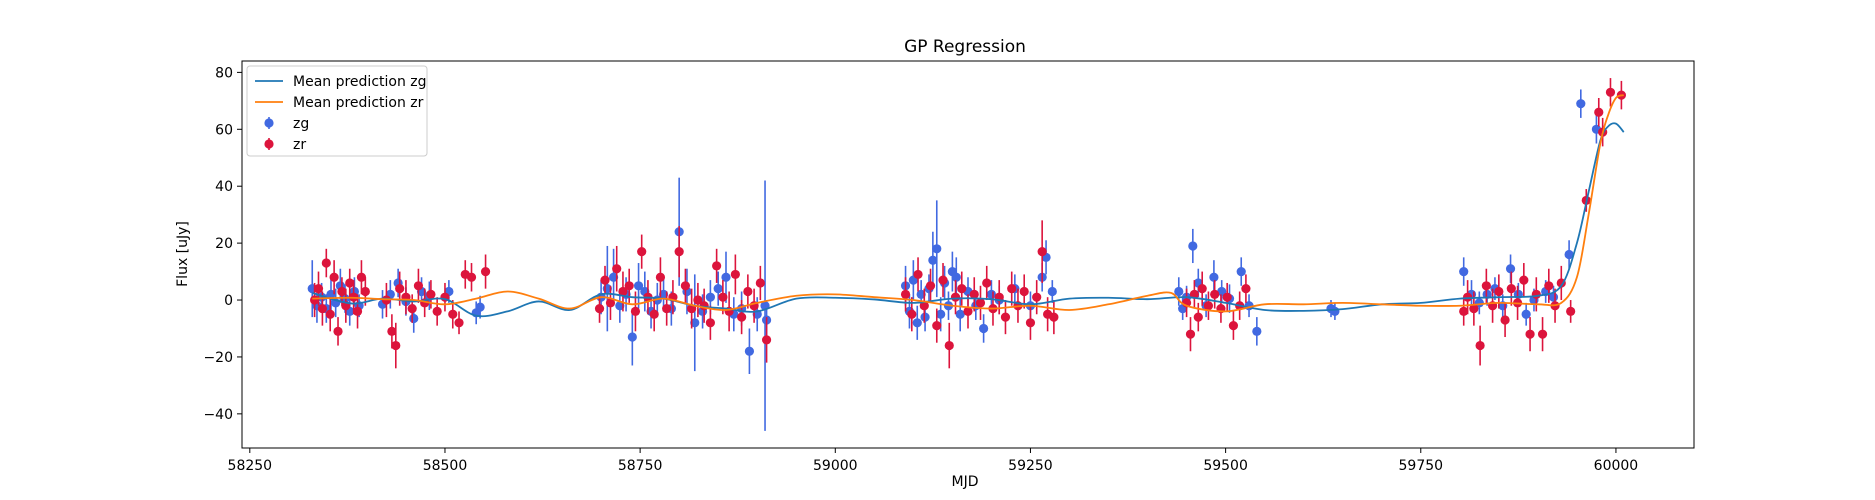 This screenshot has width=1875, height=500. Describe the element at coordinates (1225, 466) in the screenshot. I see `x-tick-label: 59500` at that location.